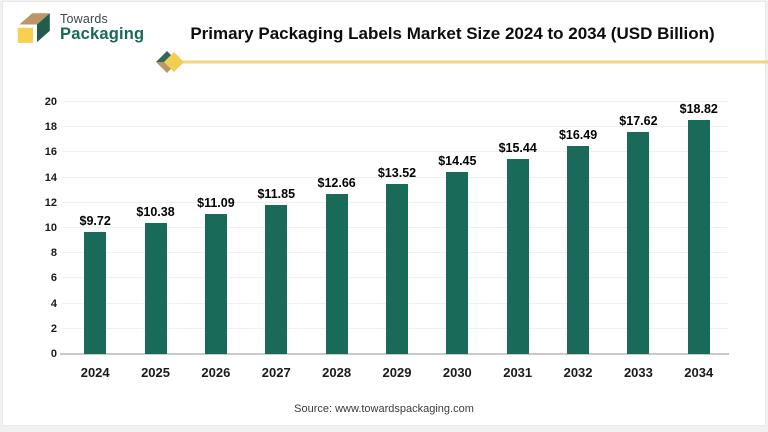  Describe the element at coordinates (95, 372) in the screenshot. I see `x-tick-label: 2024` at that location.